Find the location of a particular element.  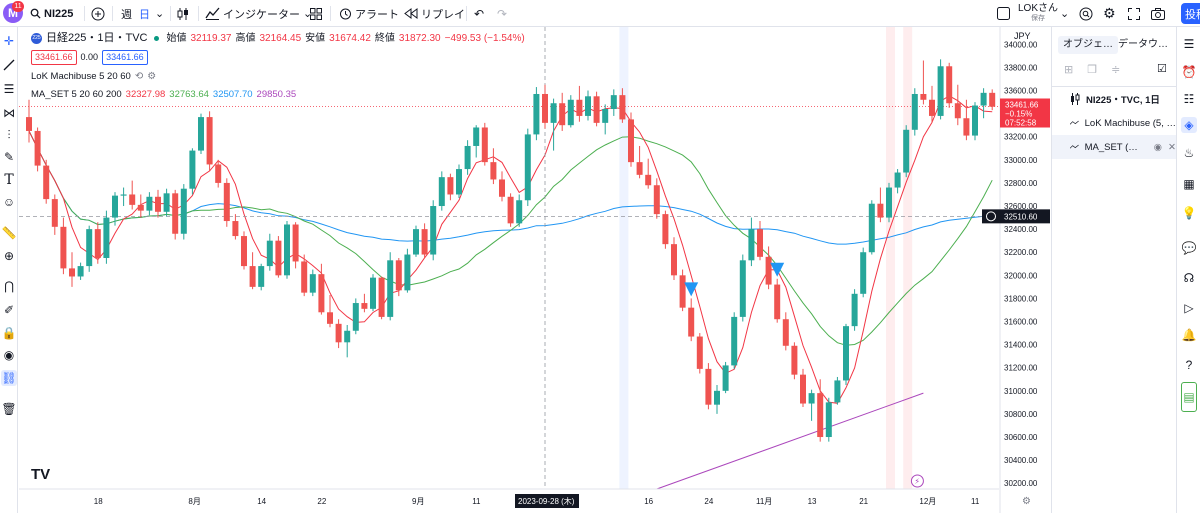

price-tick: 31400.00 is located at coordinates (1021, 345).